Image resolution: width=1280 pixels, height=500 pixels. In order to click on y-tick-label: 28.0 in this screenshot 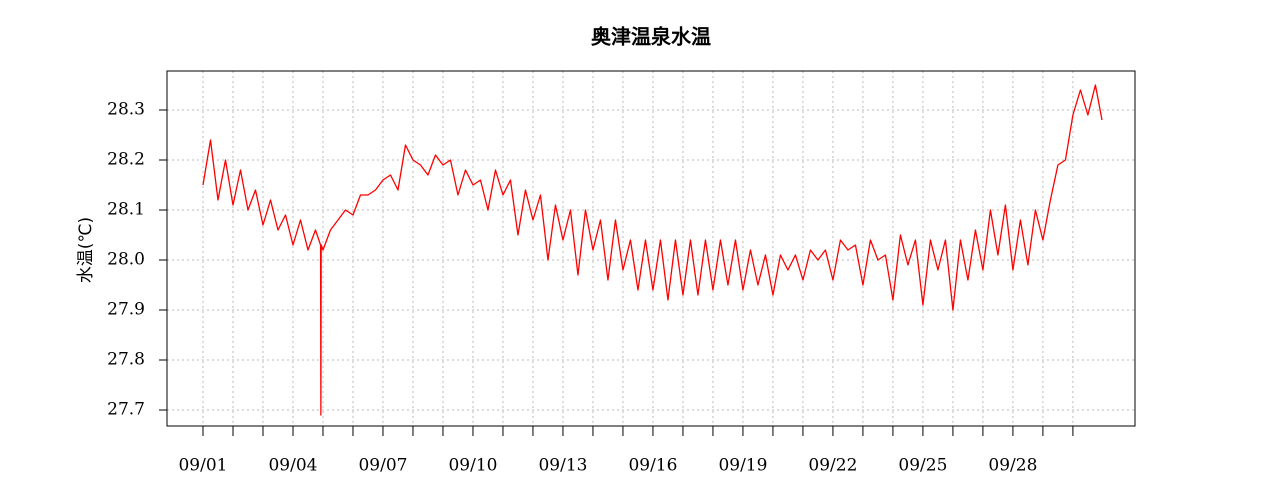, I will do `click(126, 260)`.